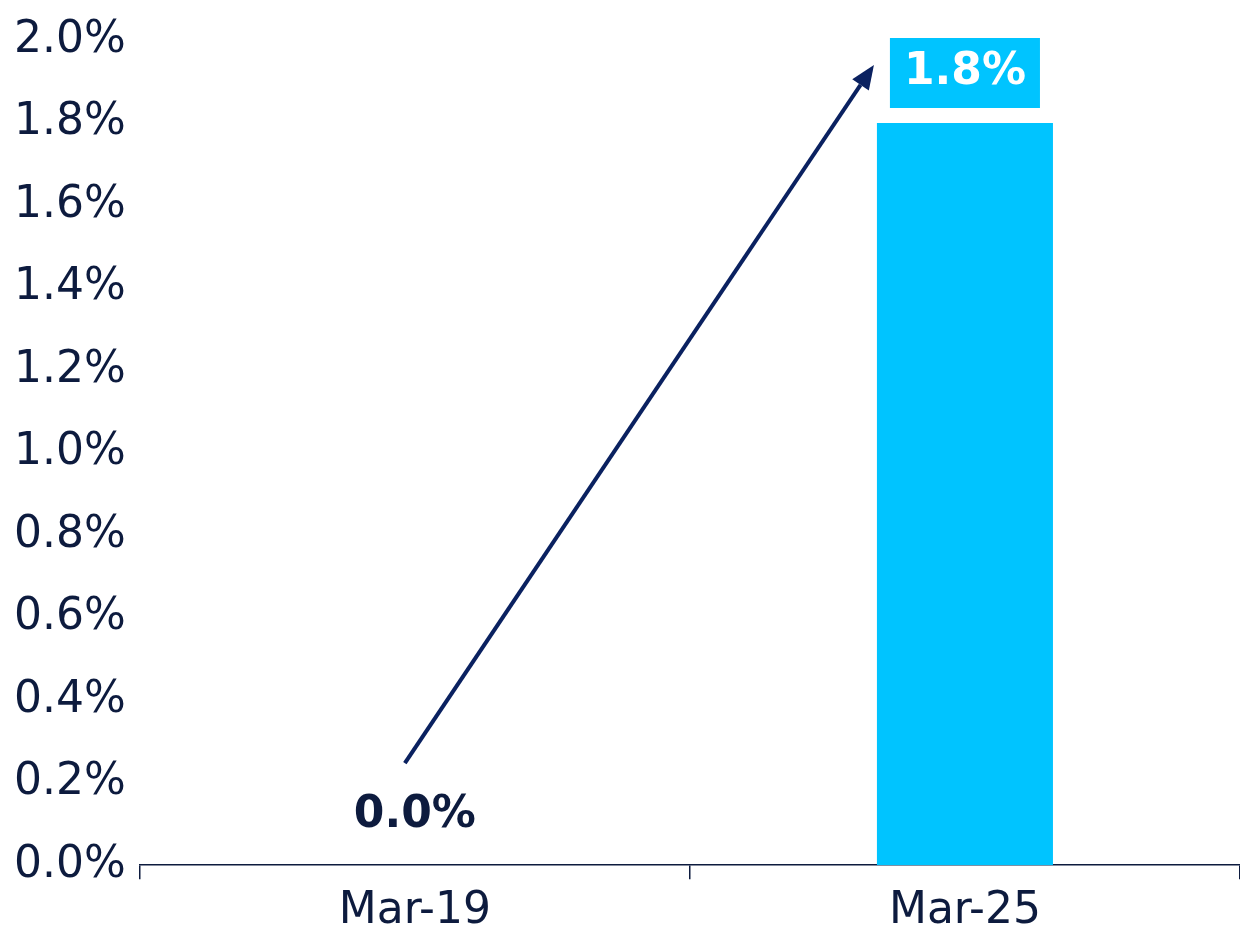  I want to click on y-tick-label: 0.2%, so click(69, 779).